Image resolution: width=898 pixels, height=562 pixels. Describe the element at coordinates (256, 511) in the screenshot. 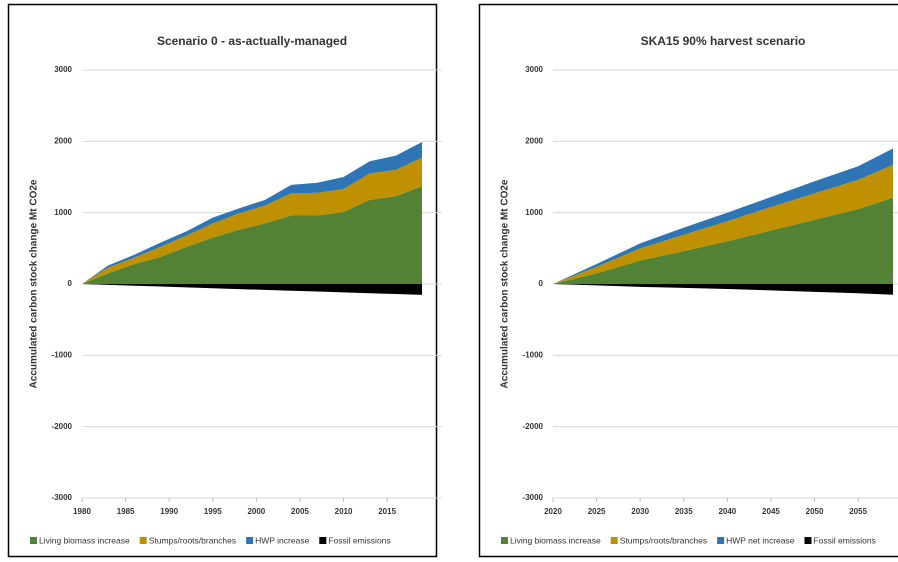

I see `x-tick-label: 2000` at that location.